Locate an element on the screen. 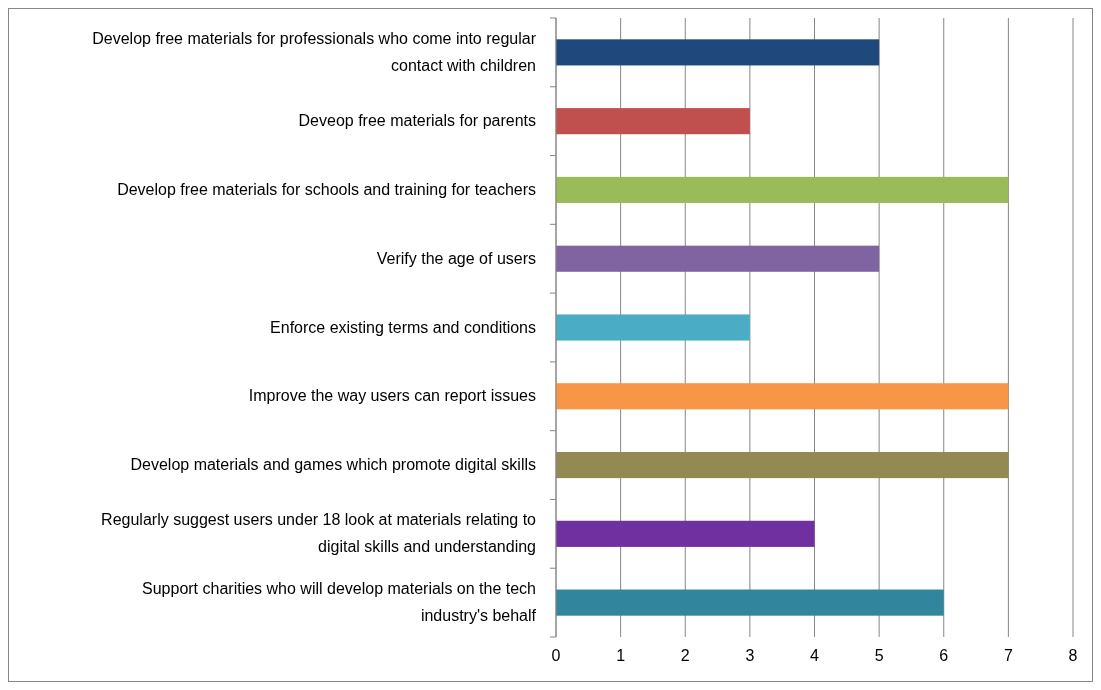 This screenshot has width=1101, height=690. y-tick-label: Develop free materials for professionals who come into regular contact with children is located at coordinates (314, 51).